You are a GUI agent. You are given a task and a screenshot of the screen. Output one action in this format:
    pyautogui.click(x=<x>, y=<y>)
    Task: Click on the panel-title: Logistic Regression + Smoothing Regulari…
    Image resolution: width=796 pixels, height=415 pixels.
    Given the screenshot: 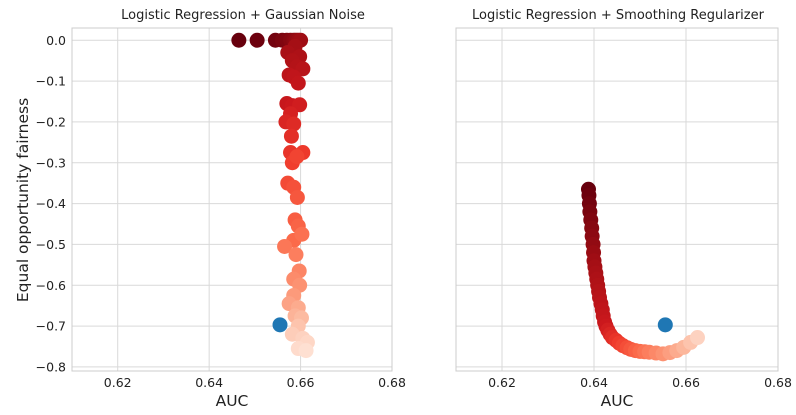 What is the action you would take?
    pyautogui.click(x=618, y=15)
    